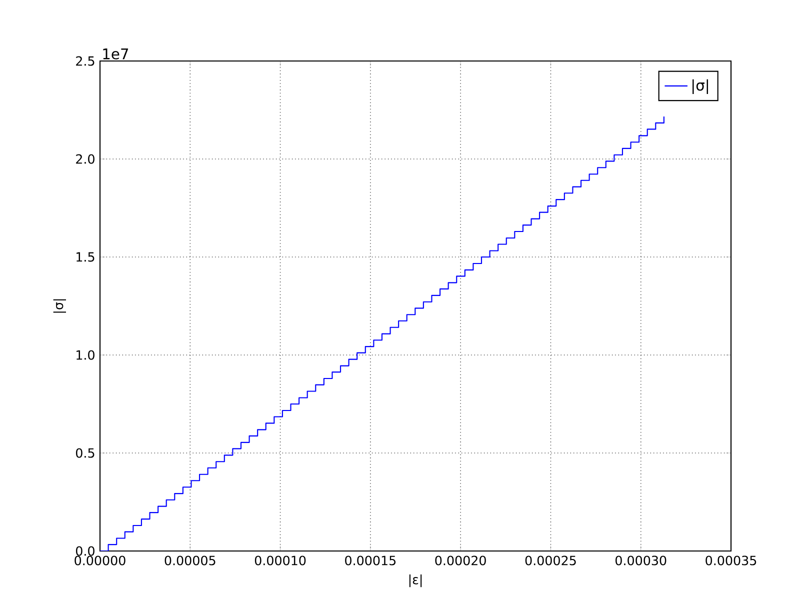 This screenshot has width=812, height=612. I want to click on y-tick-label: 0.0, so click(85, 551).